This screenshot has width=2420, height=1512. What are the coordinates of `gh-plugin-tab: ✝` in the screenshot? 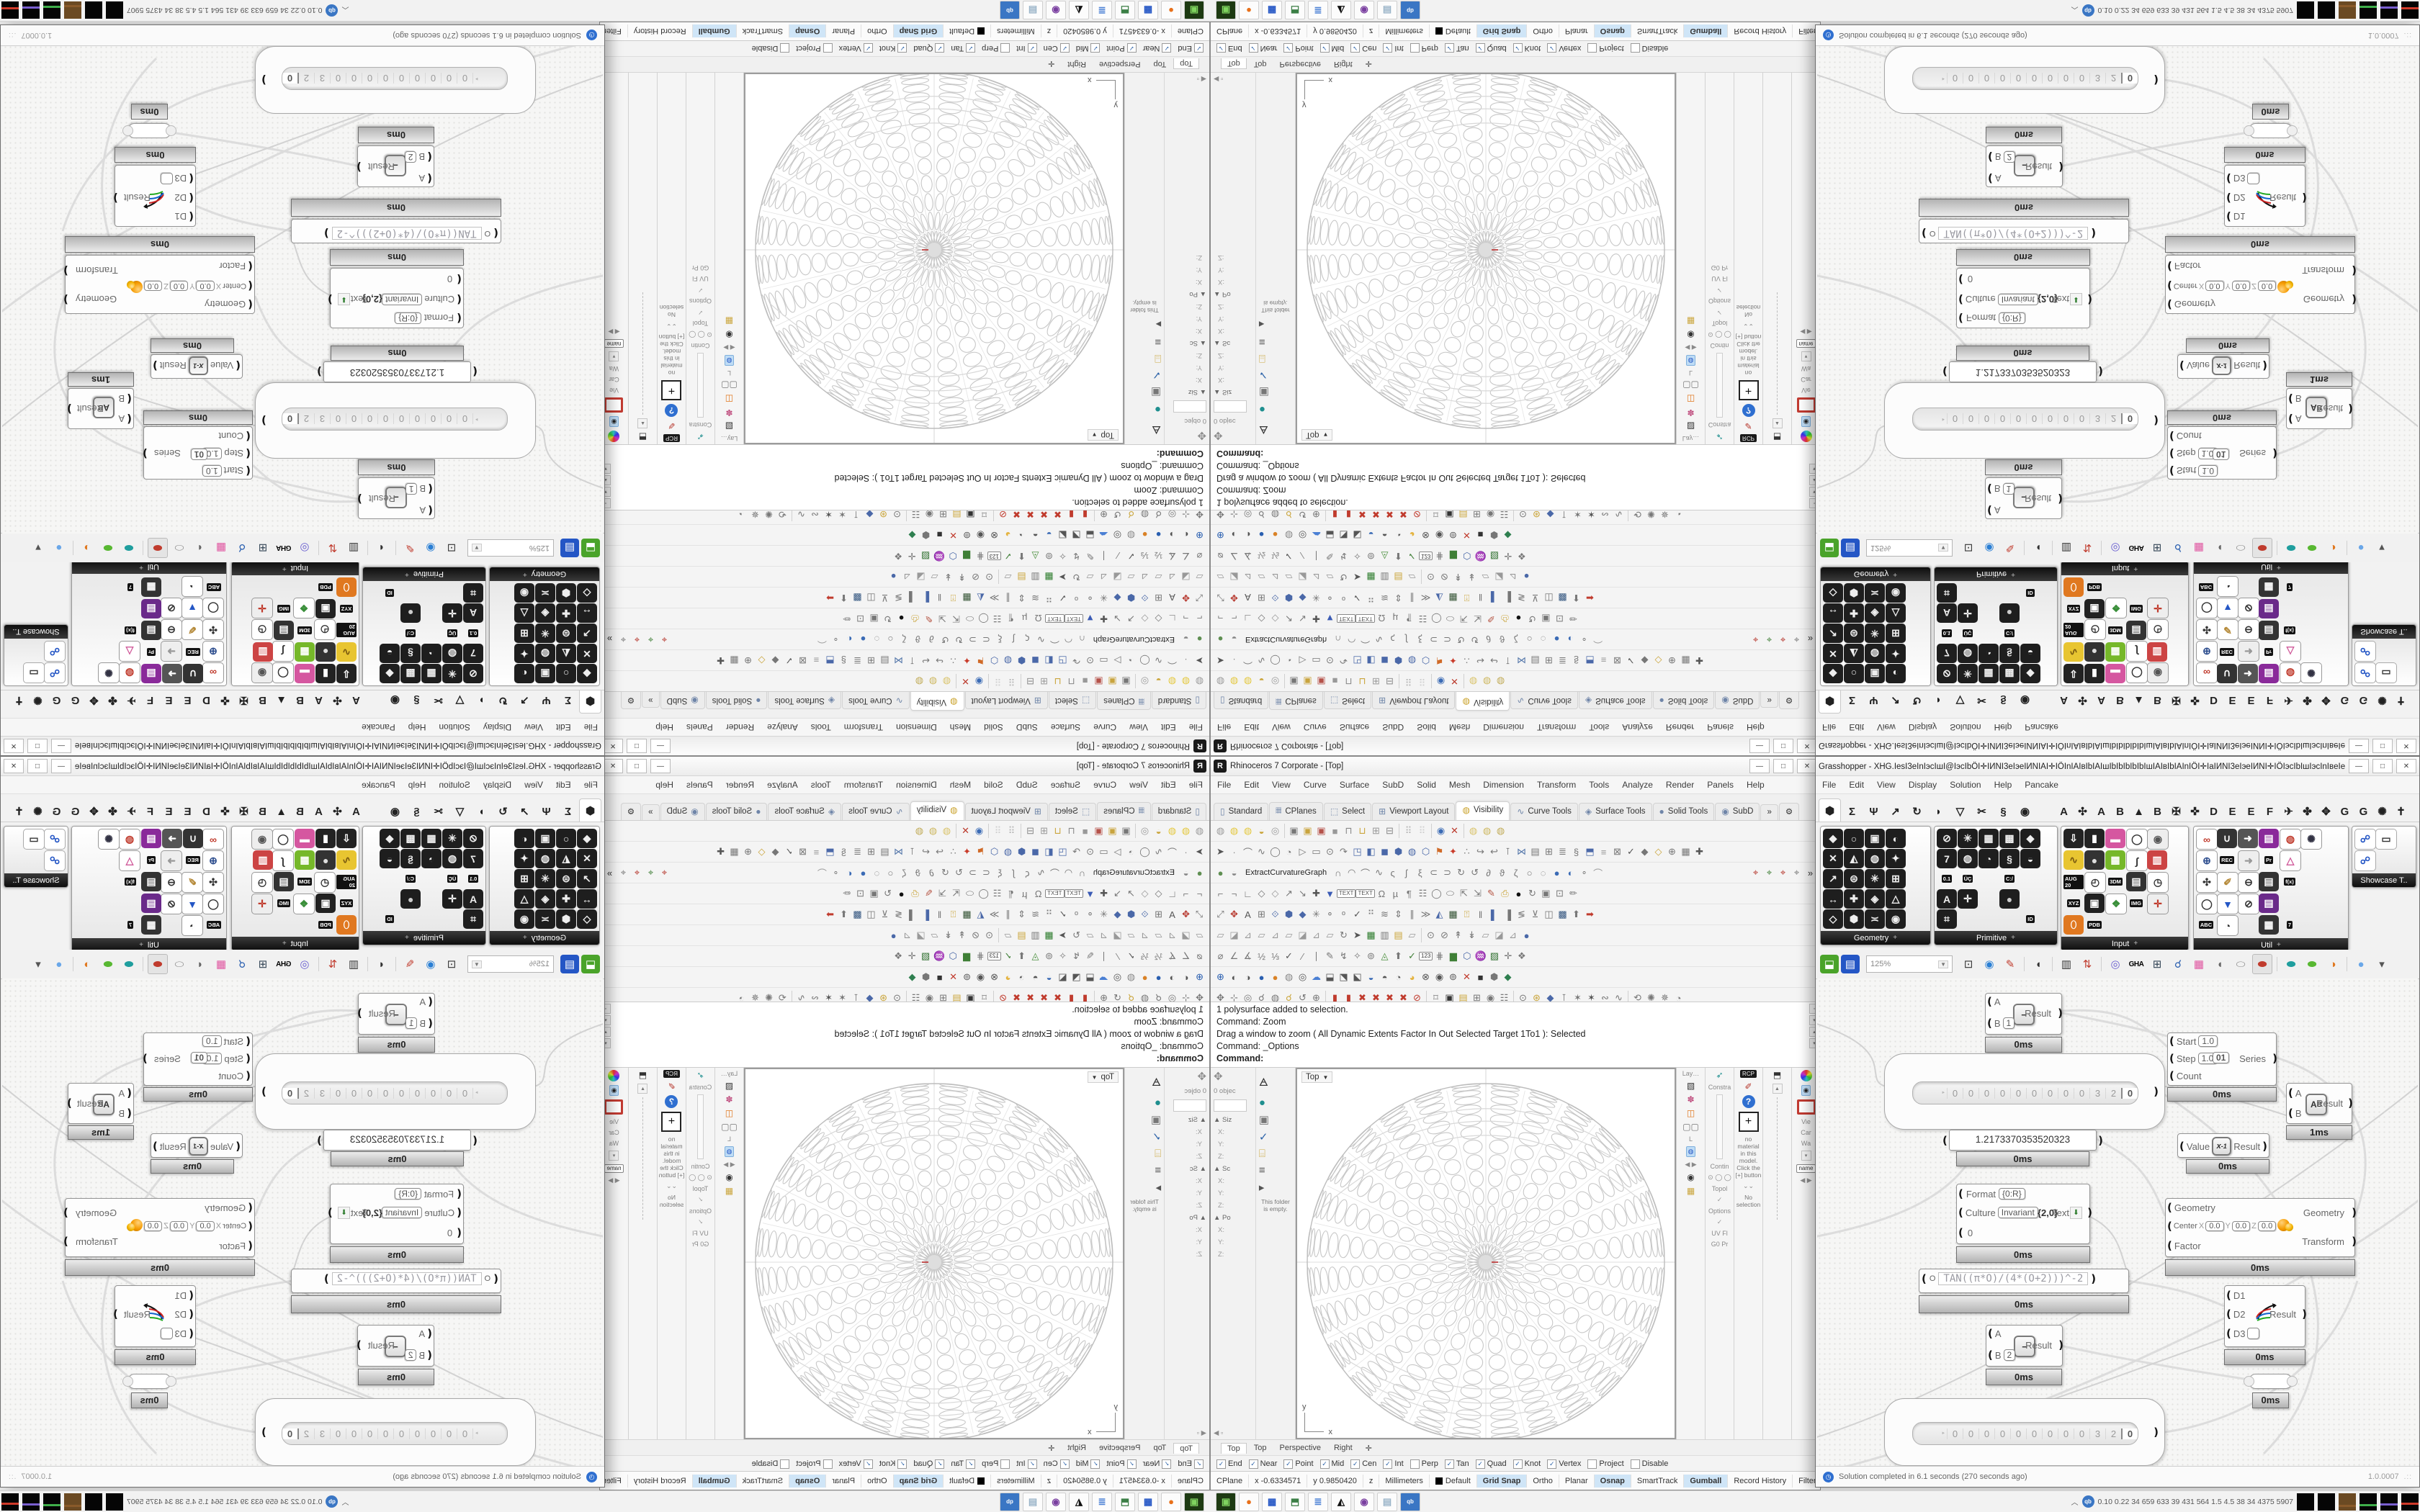 It's located at (2401, 700).